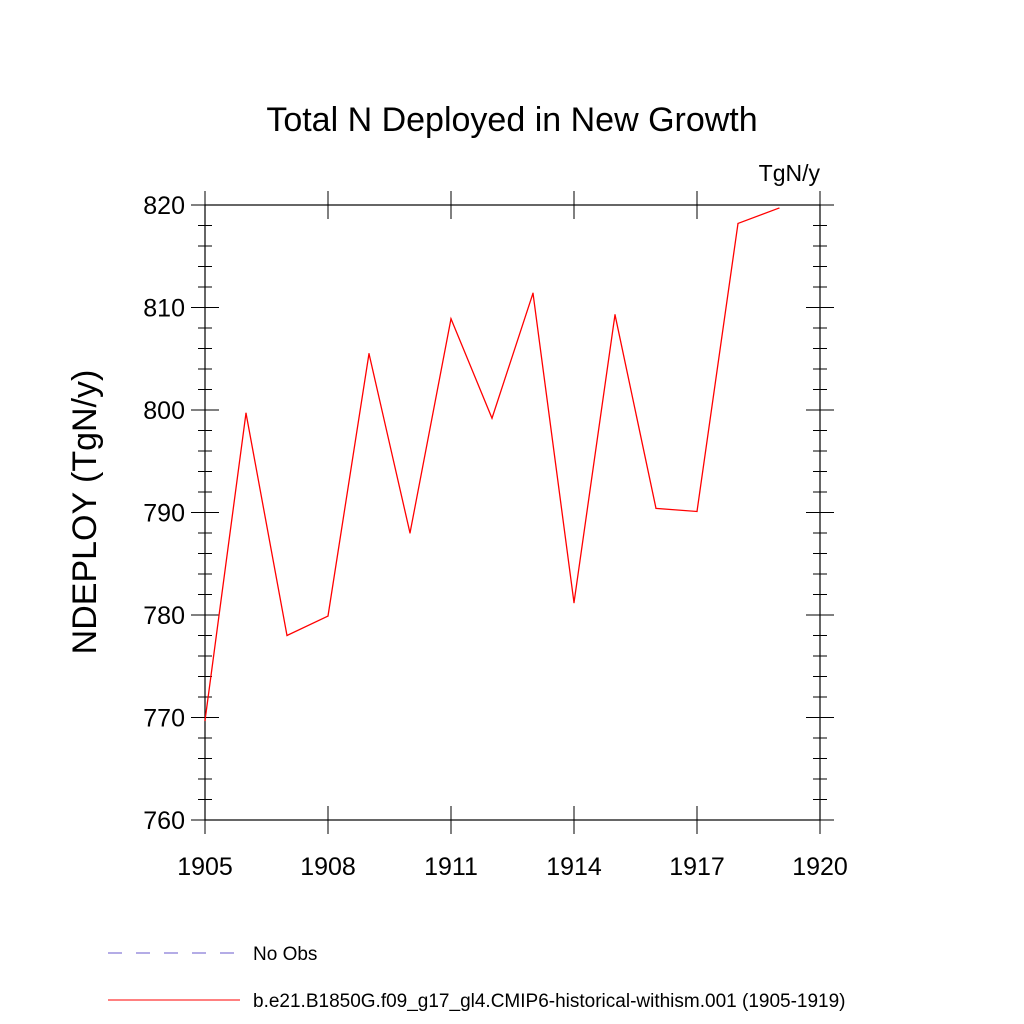 Image resolution: width=1024 pixels, height=1024 pixels. I want to click on chart-title: Total N Deployed in New Growth, so click(511, 120).